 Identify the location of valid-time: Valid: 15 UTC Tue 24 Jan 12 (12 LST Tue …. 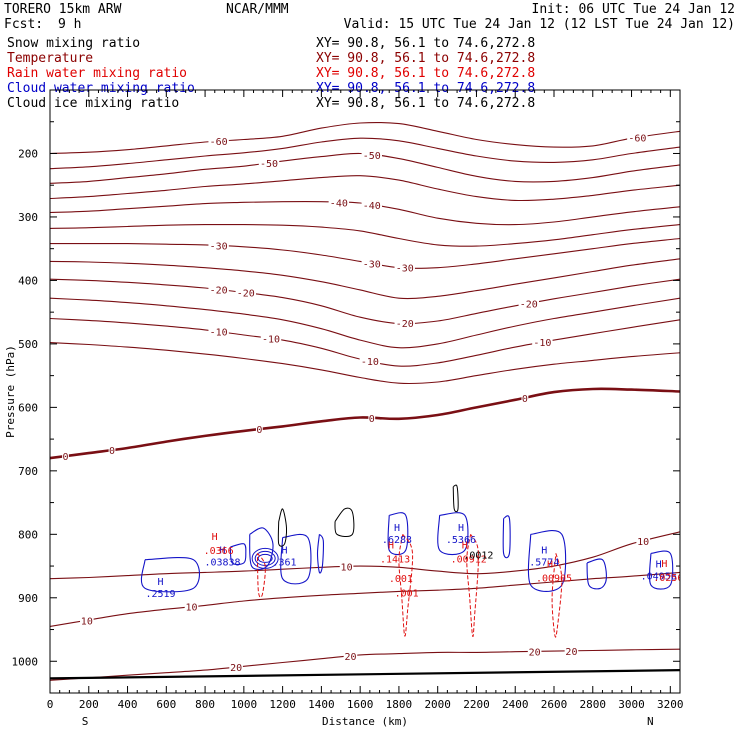
(539, 24).